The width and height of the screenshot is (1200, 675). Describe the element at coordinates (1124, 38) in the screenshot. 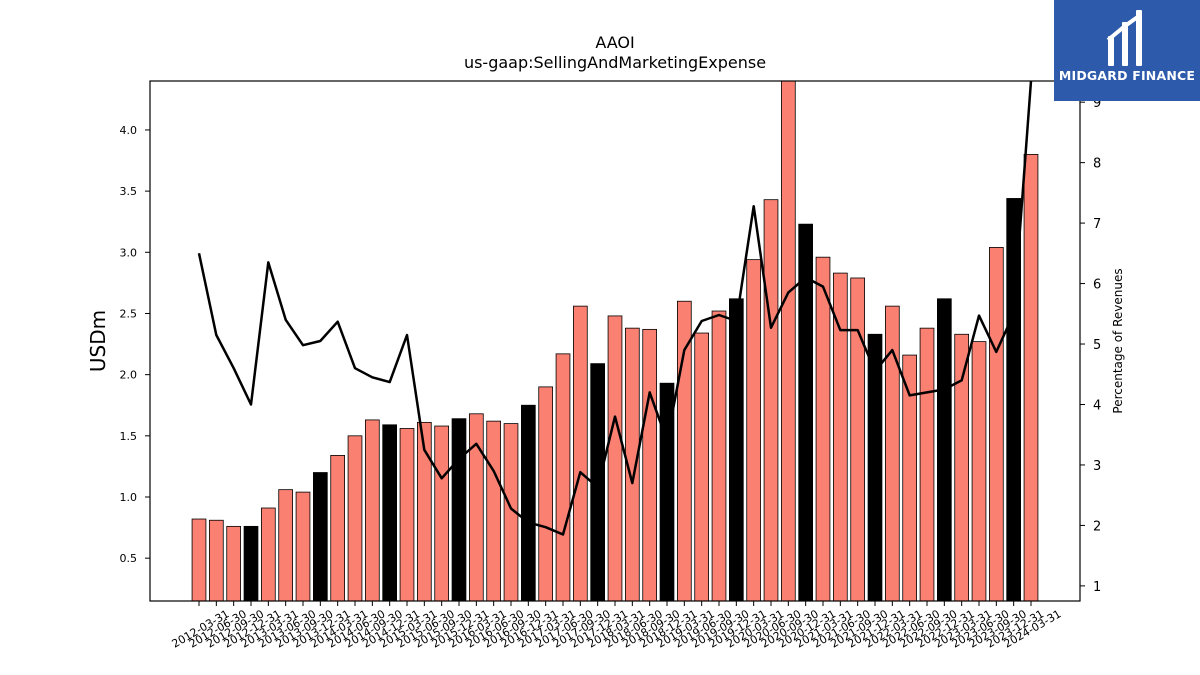

I see `midgard-logo-icon` at that location.